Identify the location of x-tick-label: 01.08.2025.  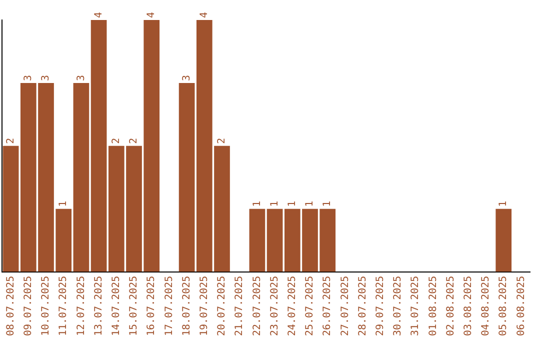
(433, 306).